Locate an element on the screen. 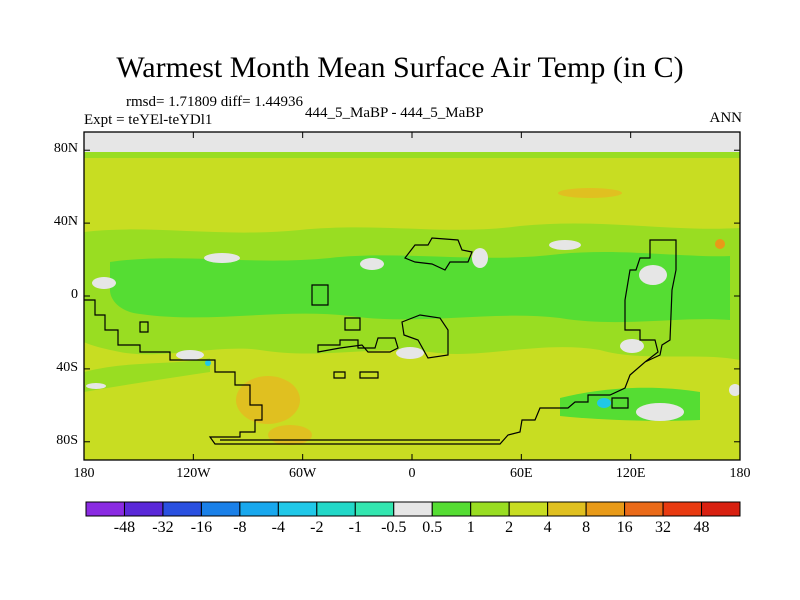 The image size is (800, 600). lon-tick-label: 60W is located at coordinates (303, 473).